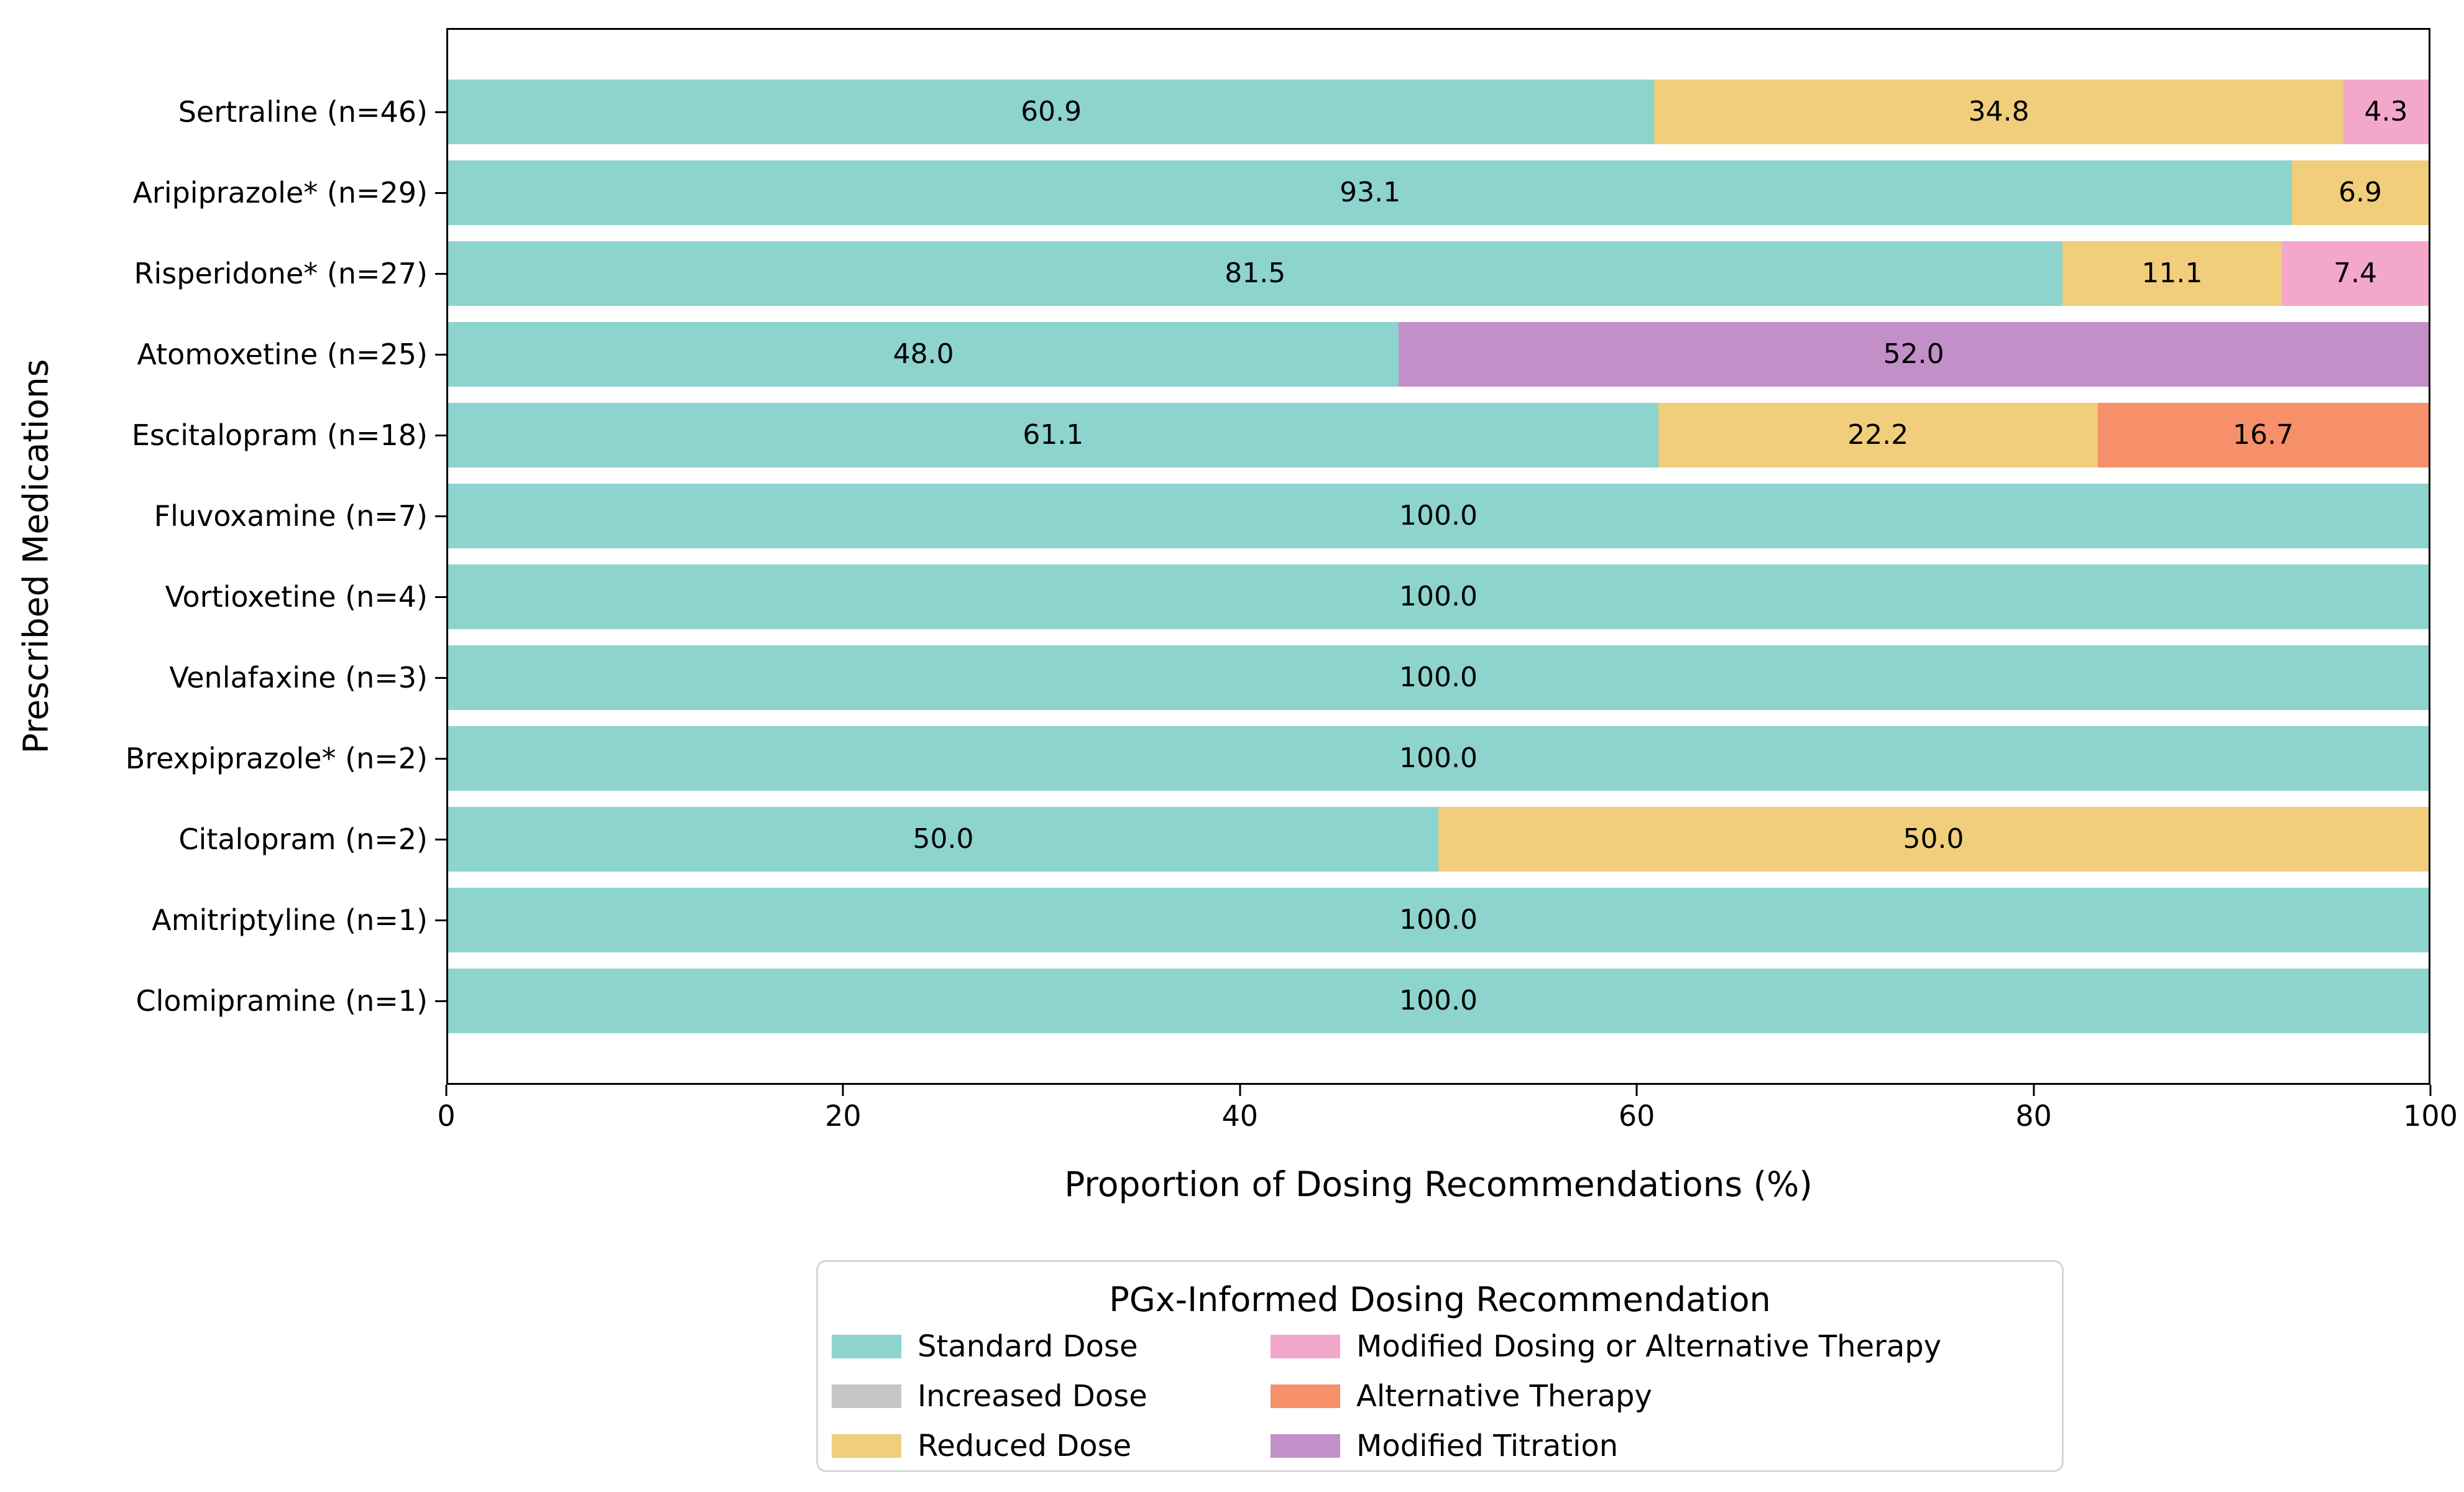  I want to click on bar-value-label: 16.7, so click(2263, 435).